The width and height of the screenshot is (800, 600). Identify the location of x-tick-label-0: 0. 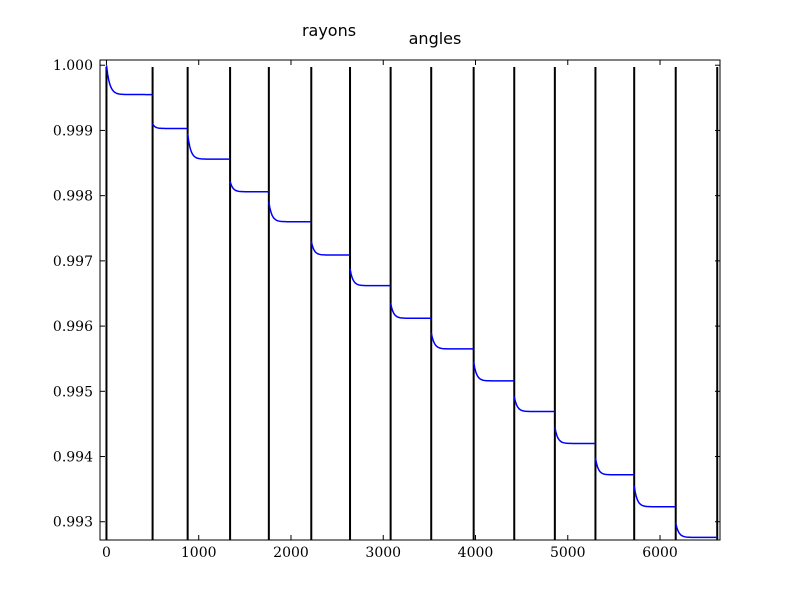
(106, 553).